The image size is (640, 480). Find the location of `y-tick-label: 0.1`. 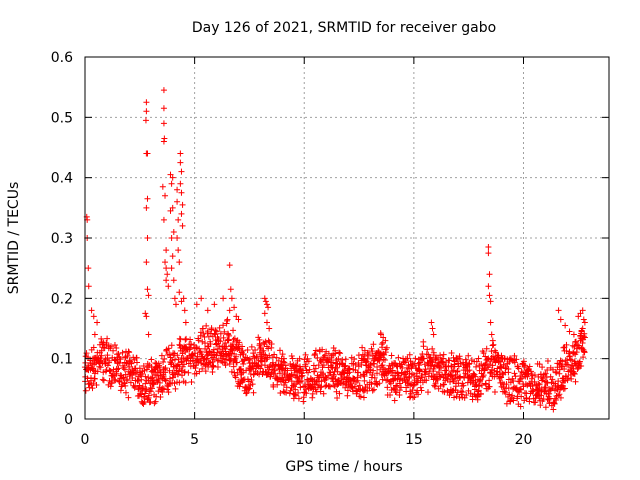

y-tick-label: 0.1 is located at coordinates (62, 360).